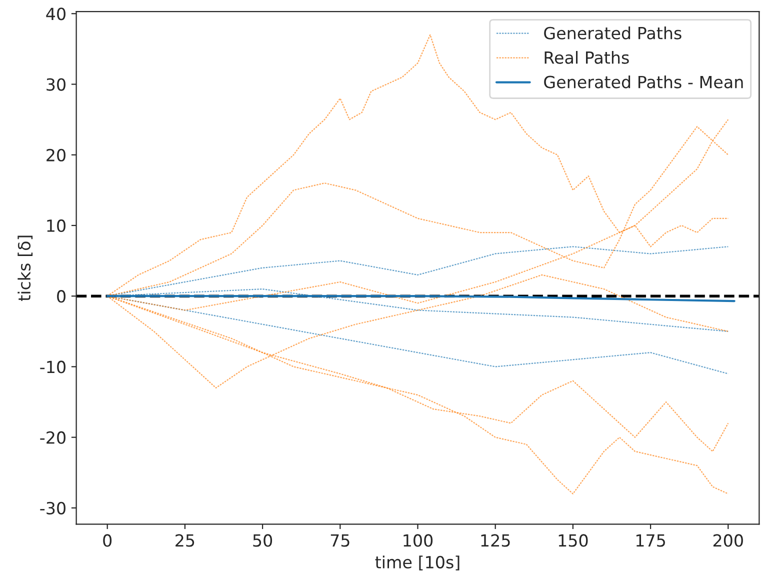  I want to click on y-tick-label: -10, so click(53, 367).